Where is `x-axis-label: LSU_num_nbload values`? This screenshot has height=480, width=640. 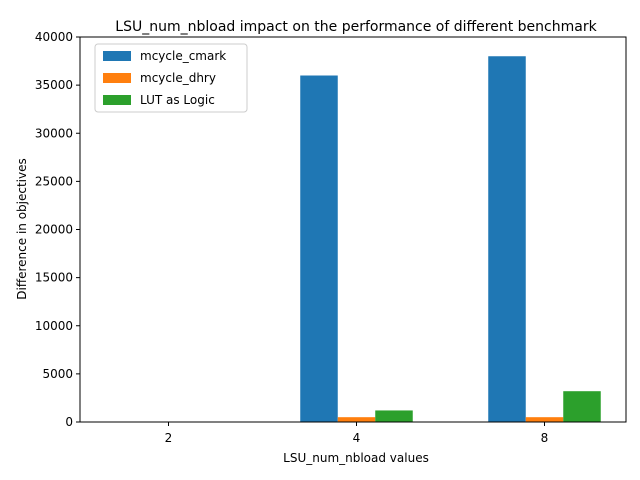
x-axis-label: LSU_num_nbload values is located at coordinates (356, 458).